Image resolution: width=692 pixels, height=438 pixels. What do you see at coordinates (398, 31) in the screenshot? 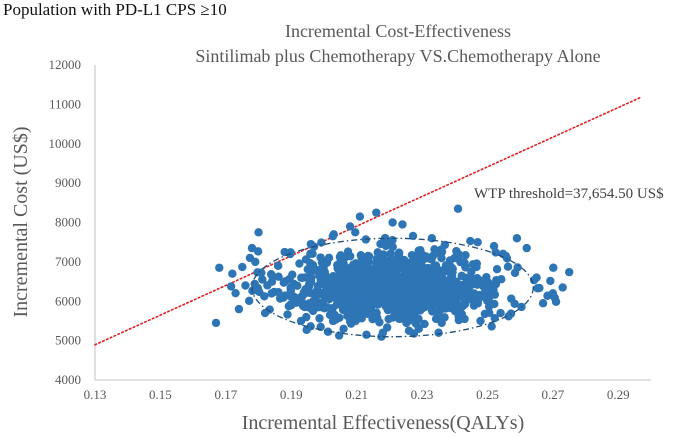
I see `chart-title: Incremental Cost-Effectiveness` at bounding box center [398, 31].